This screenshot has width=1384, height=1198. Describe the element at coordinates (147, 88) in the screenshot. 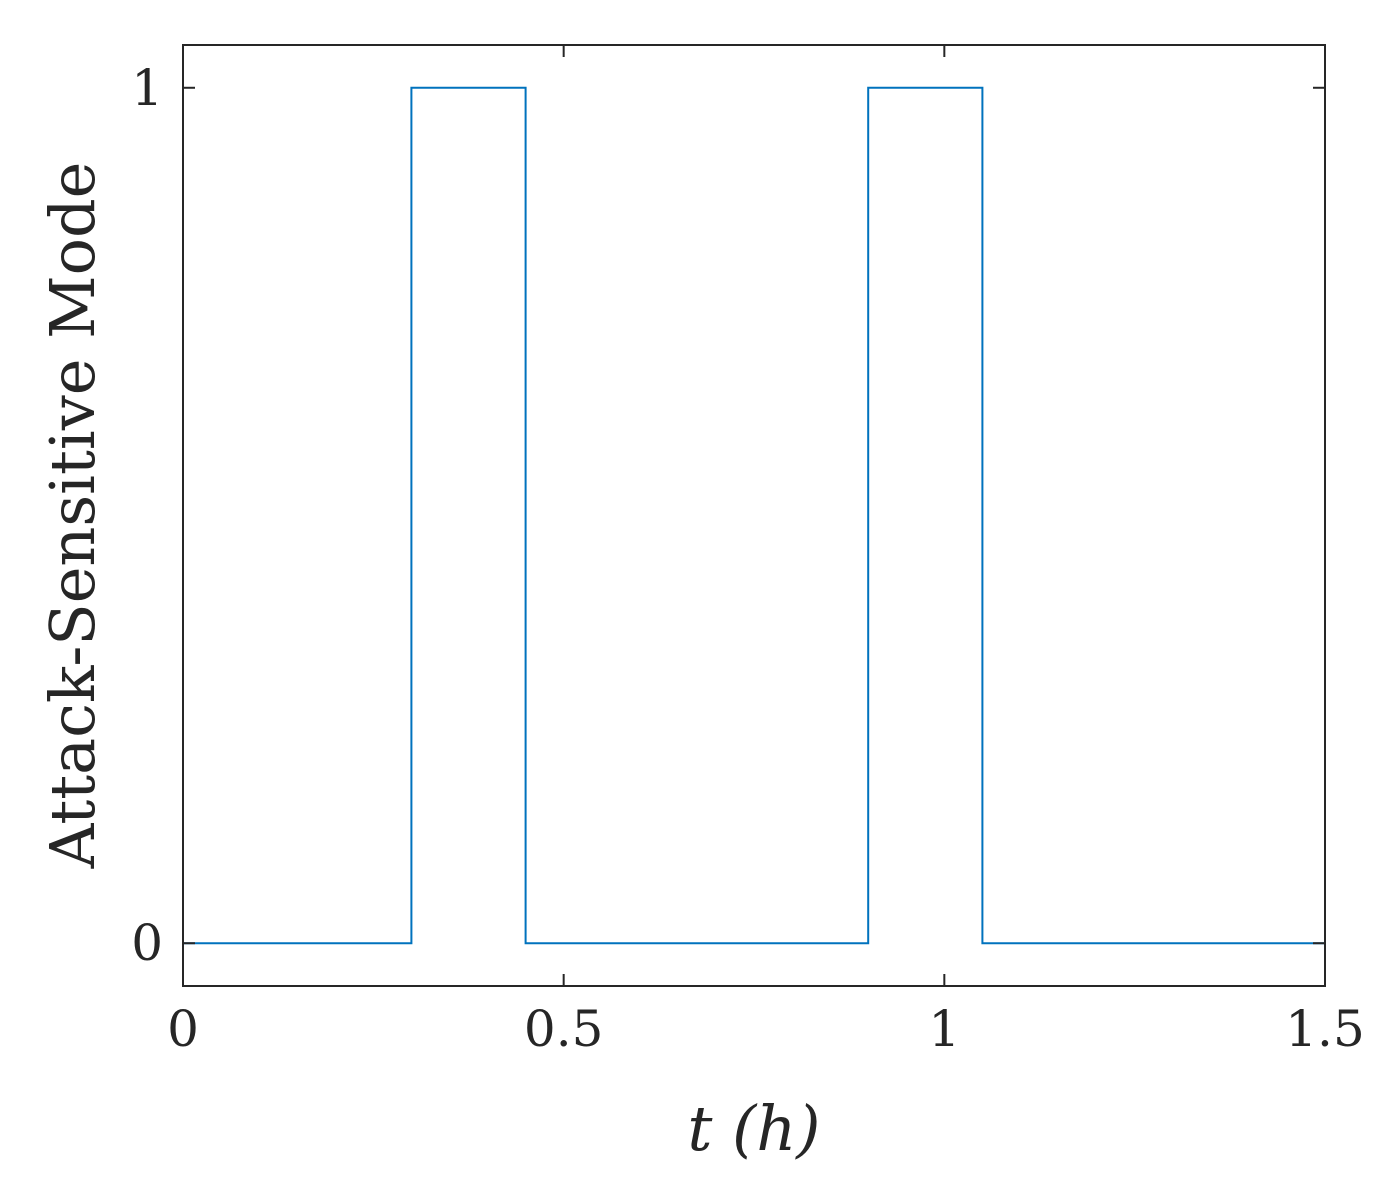

I see `y-tick-label-1: 1` at that location.